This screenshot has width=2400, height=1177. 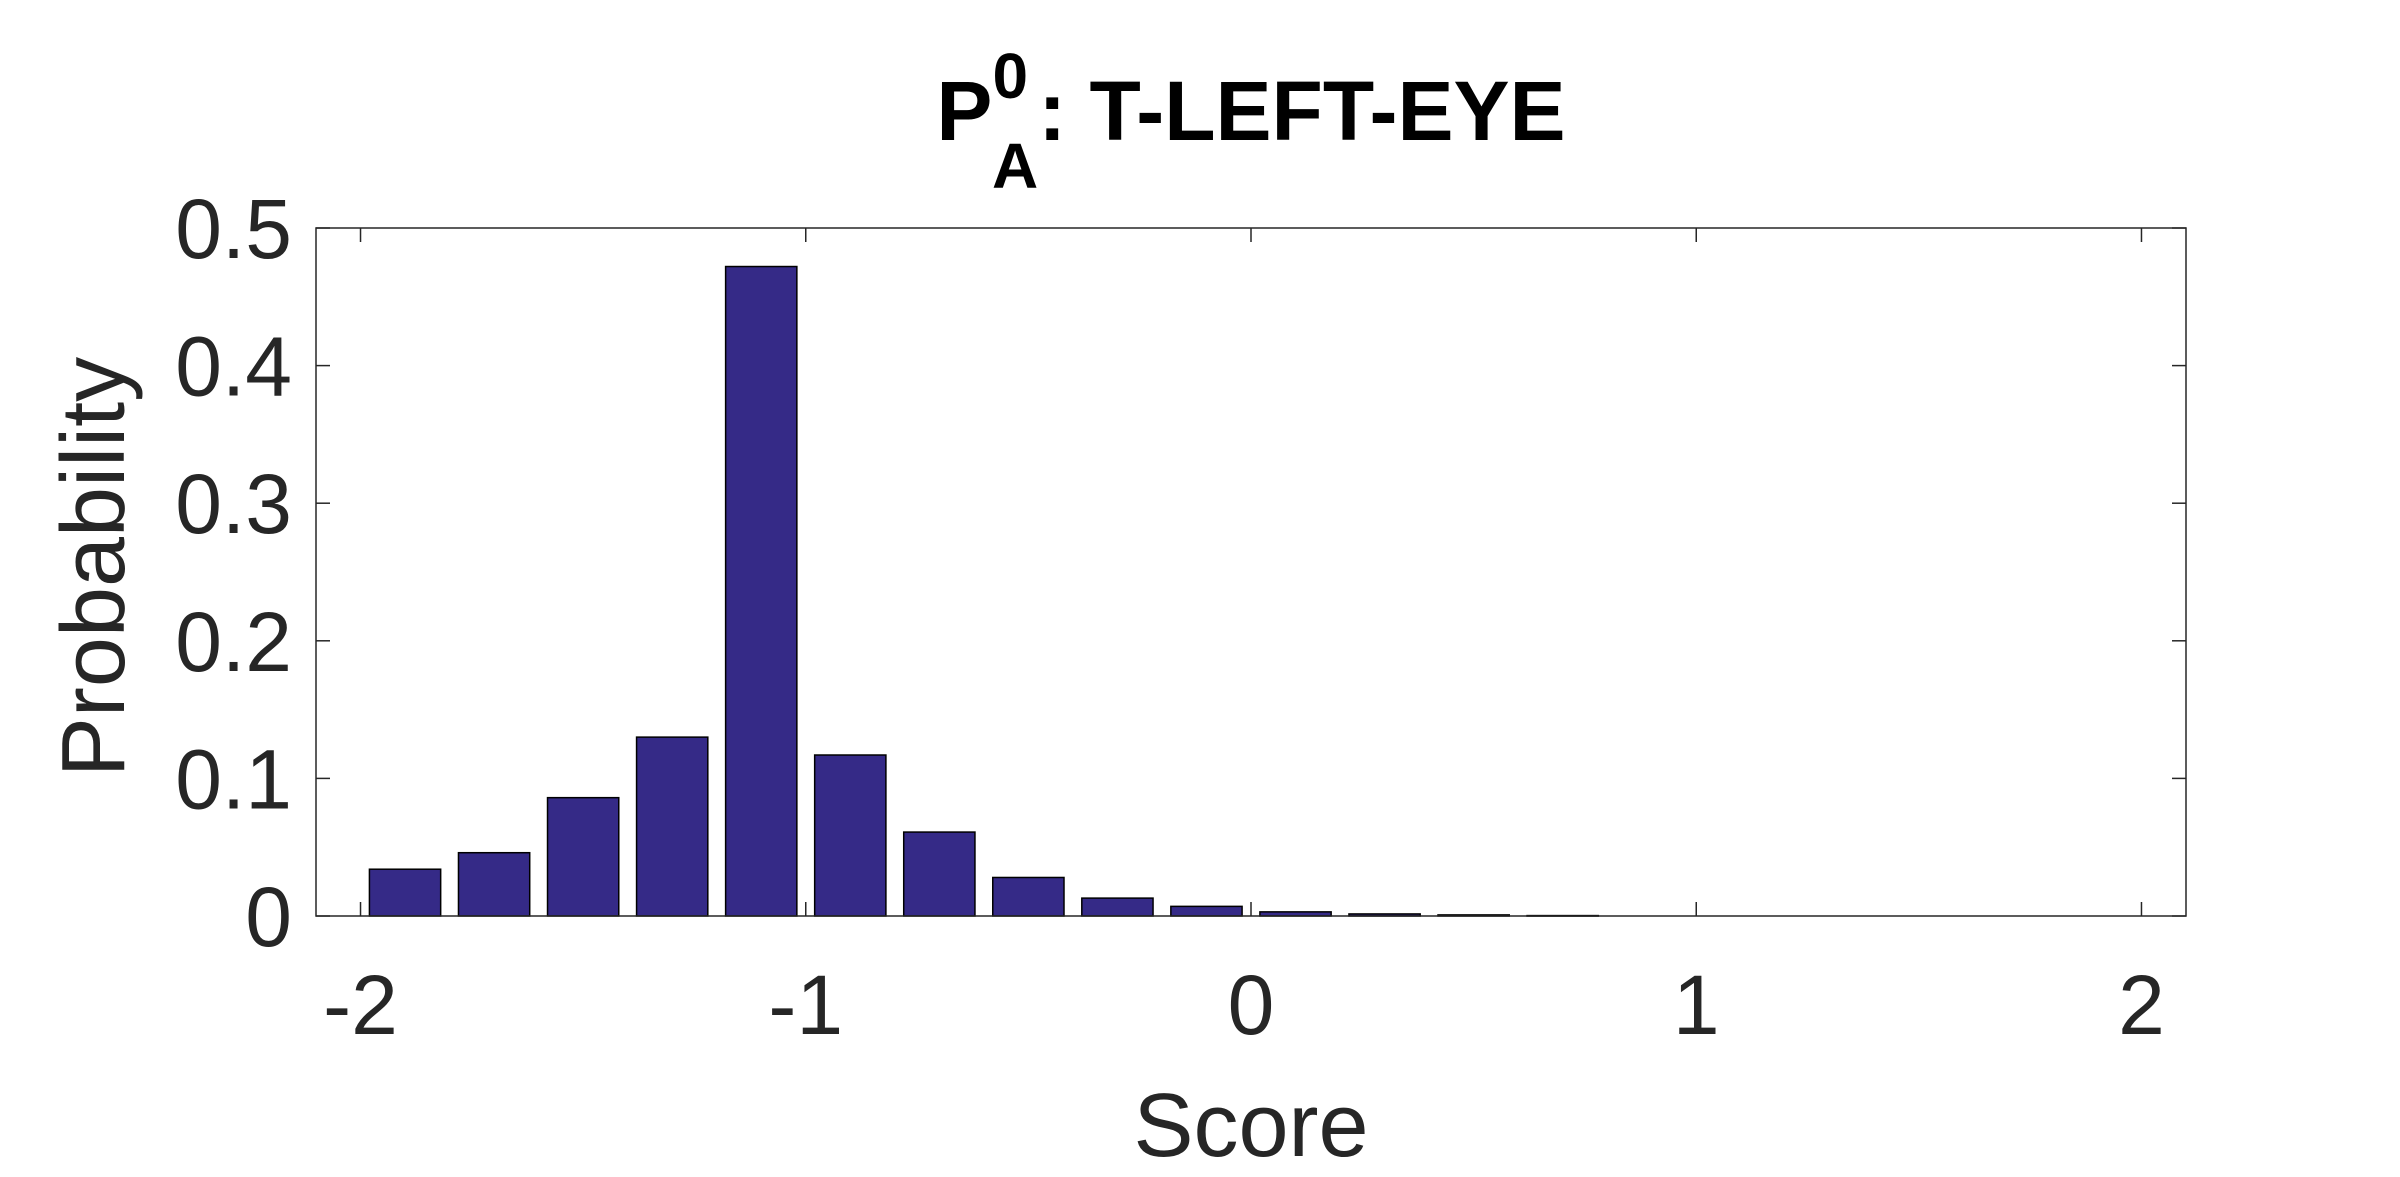 I want to click on y-tick-label-0: 0, so click(x=268, y=917).